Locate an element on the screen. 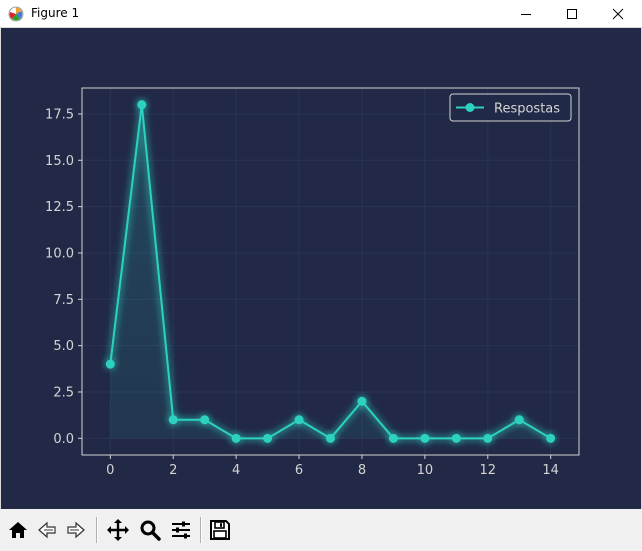 The image size is (642, 551). forward-button is located at coordinates (75, 530).